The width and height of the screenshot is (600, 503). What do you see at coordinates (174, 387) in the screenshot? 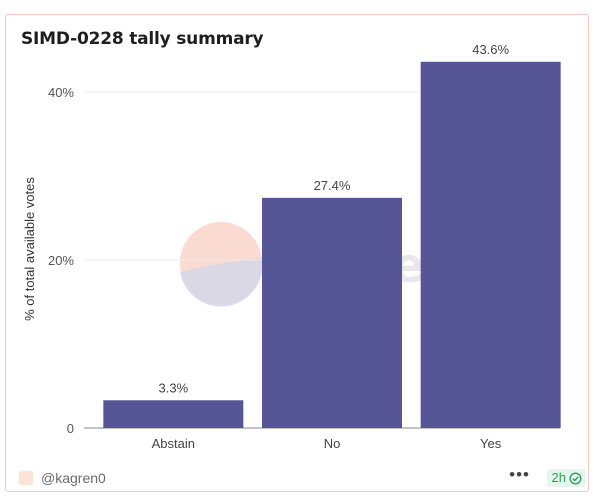
I see `data-label: 3.3%` at bounding box center [174, 387].